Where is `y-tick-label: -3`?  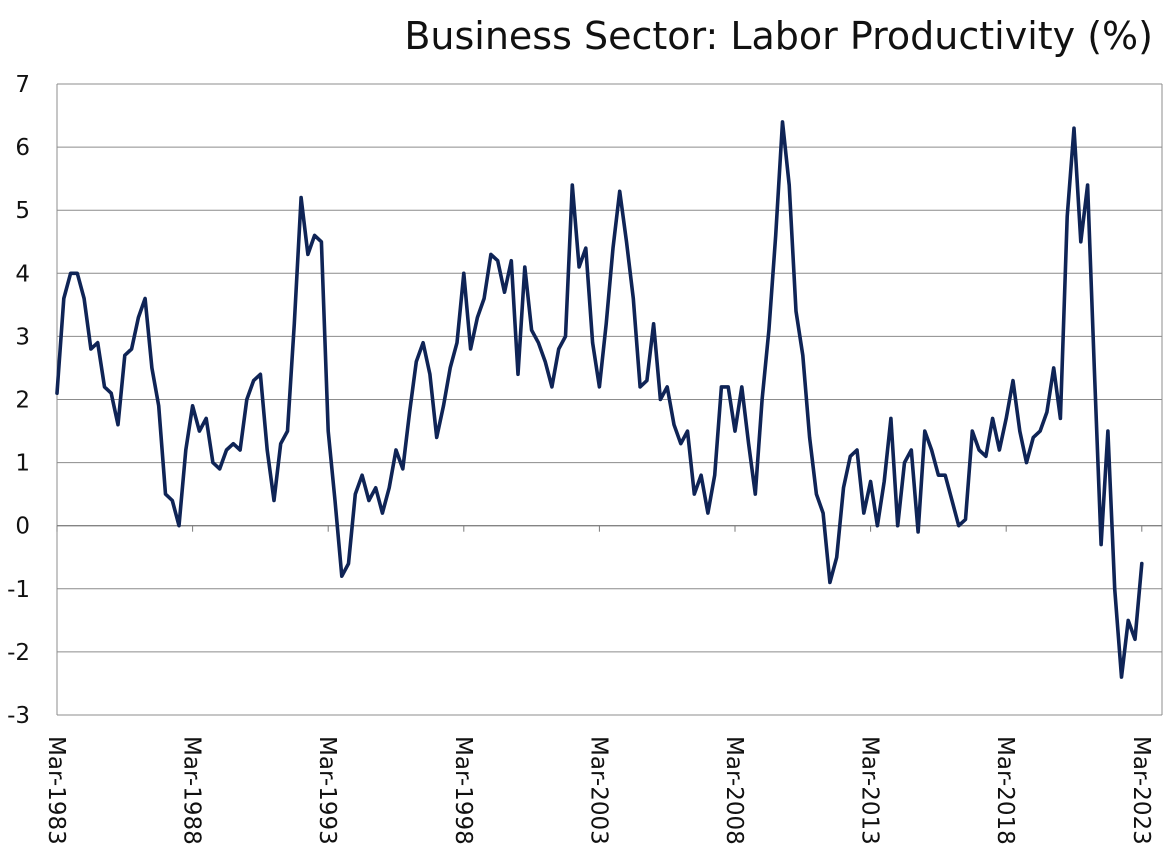
y-tick-label: -3 is located at coordinates (18, 716).